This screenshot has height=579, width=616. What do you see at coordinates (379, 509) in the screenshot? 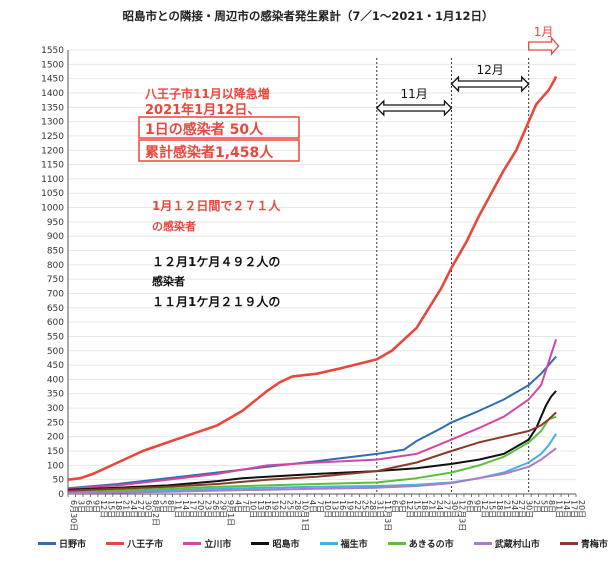
I see `x-tick-label: 31日` at bounding box center [379, 509].